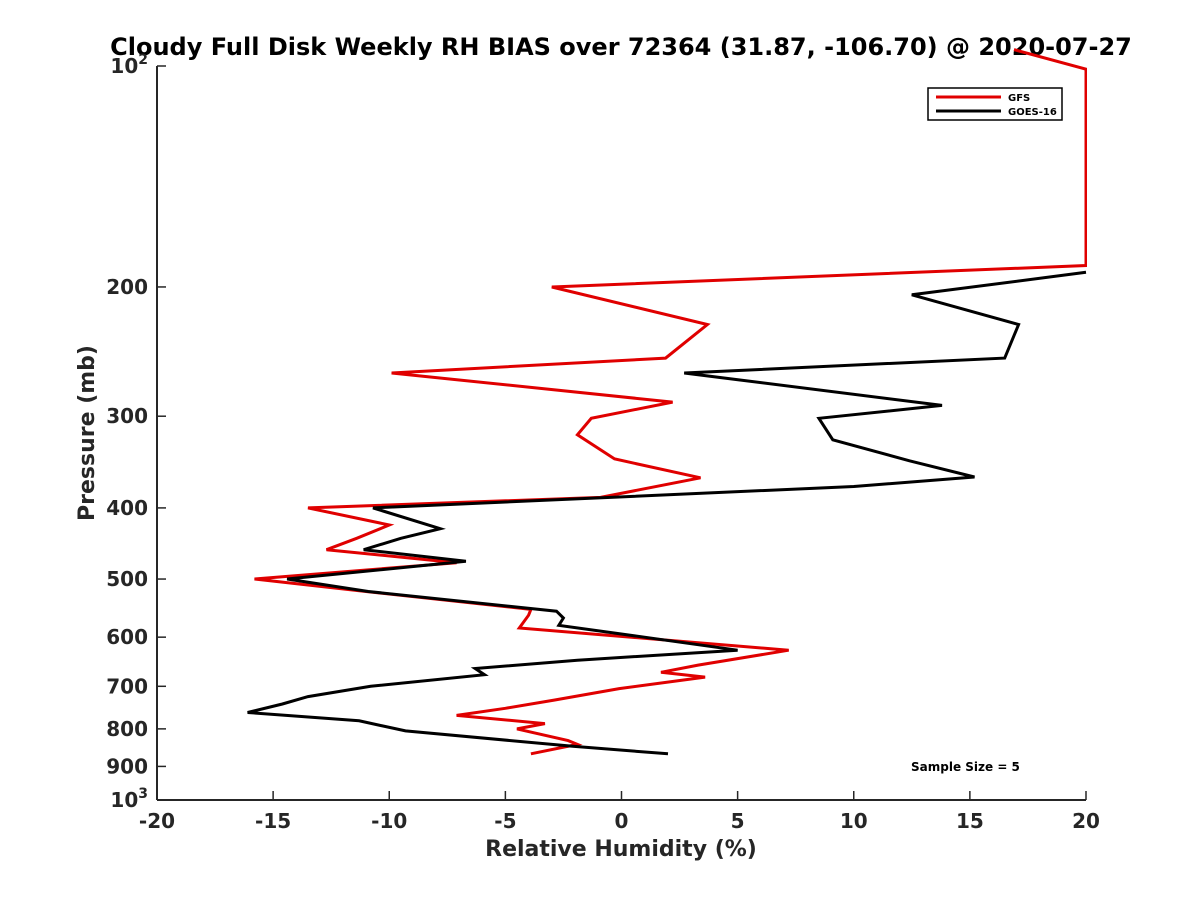  Describe the element at coordinates (970, 821) in the screenshot. I see `x-tick-label: 15` at that location.